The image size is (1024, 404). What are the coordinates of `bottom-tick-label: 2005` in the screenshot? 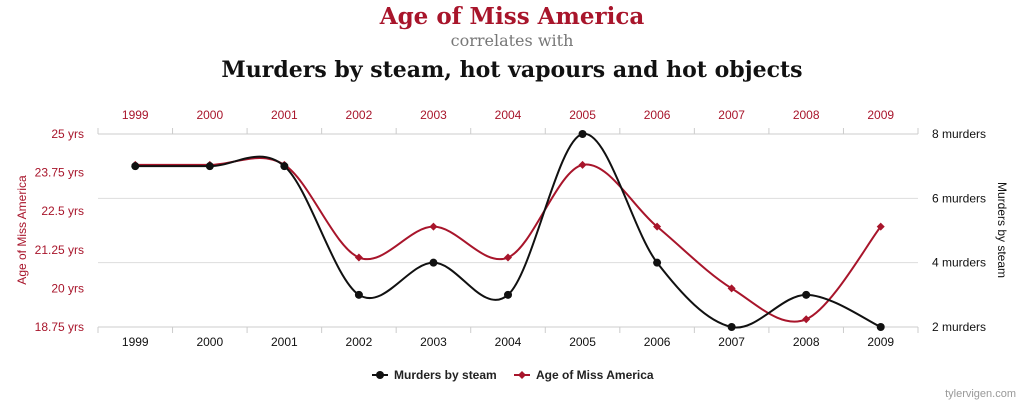 It's located at (582, 342).